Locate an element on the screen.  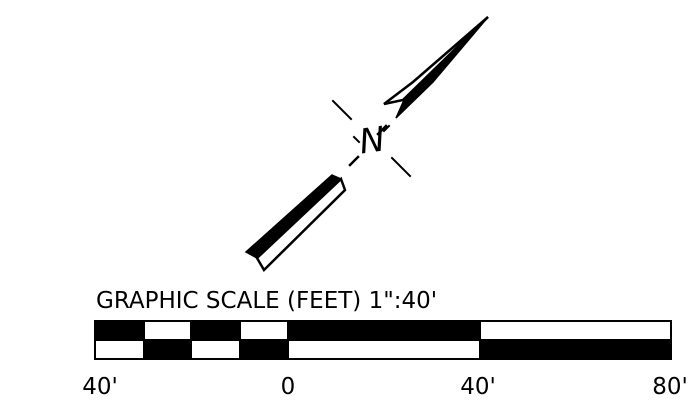
scale-bar-outline is located at coordinates (383, 340).